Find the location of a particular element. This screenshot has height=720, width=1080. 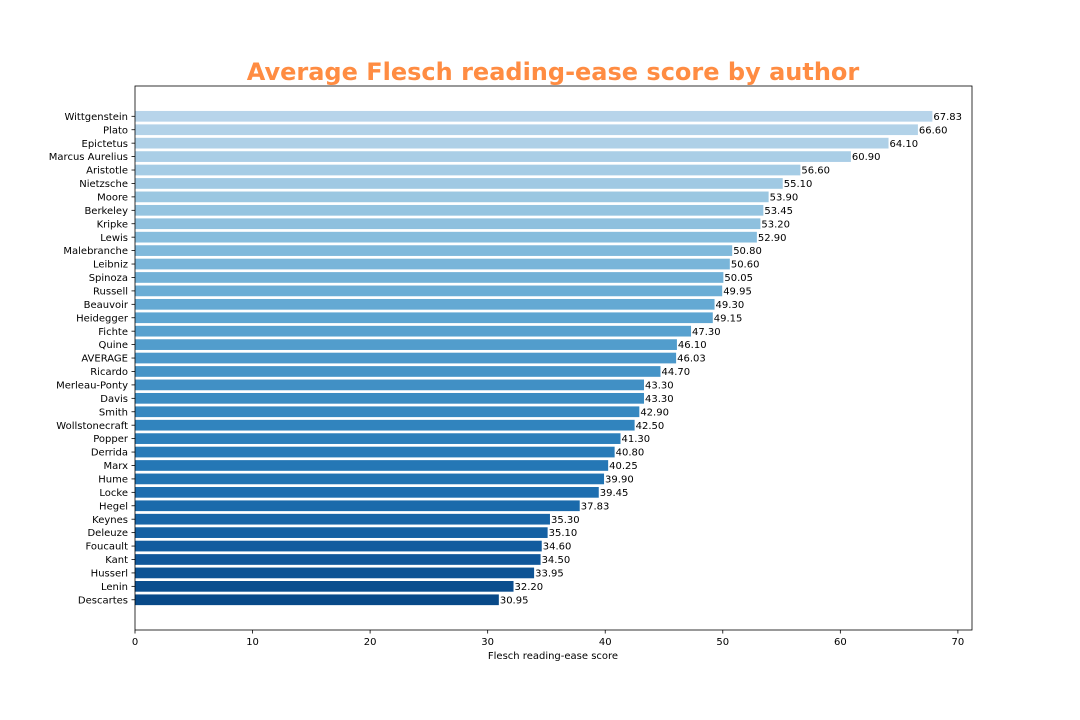

y-tick-label: Leibniz is located at coordinates (110, 265).